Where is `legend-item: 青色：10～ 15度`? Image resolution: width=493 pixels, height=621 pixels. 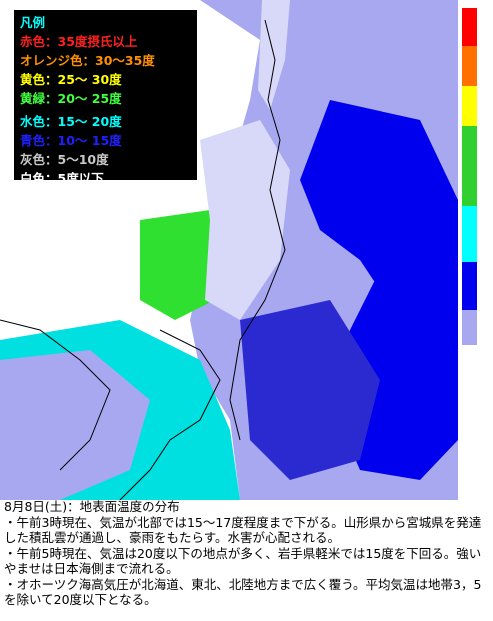 legend-item: 青色：10～ 15度 is located at coordinates (71, 140).